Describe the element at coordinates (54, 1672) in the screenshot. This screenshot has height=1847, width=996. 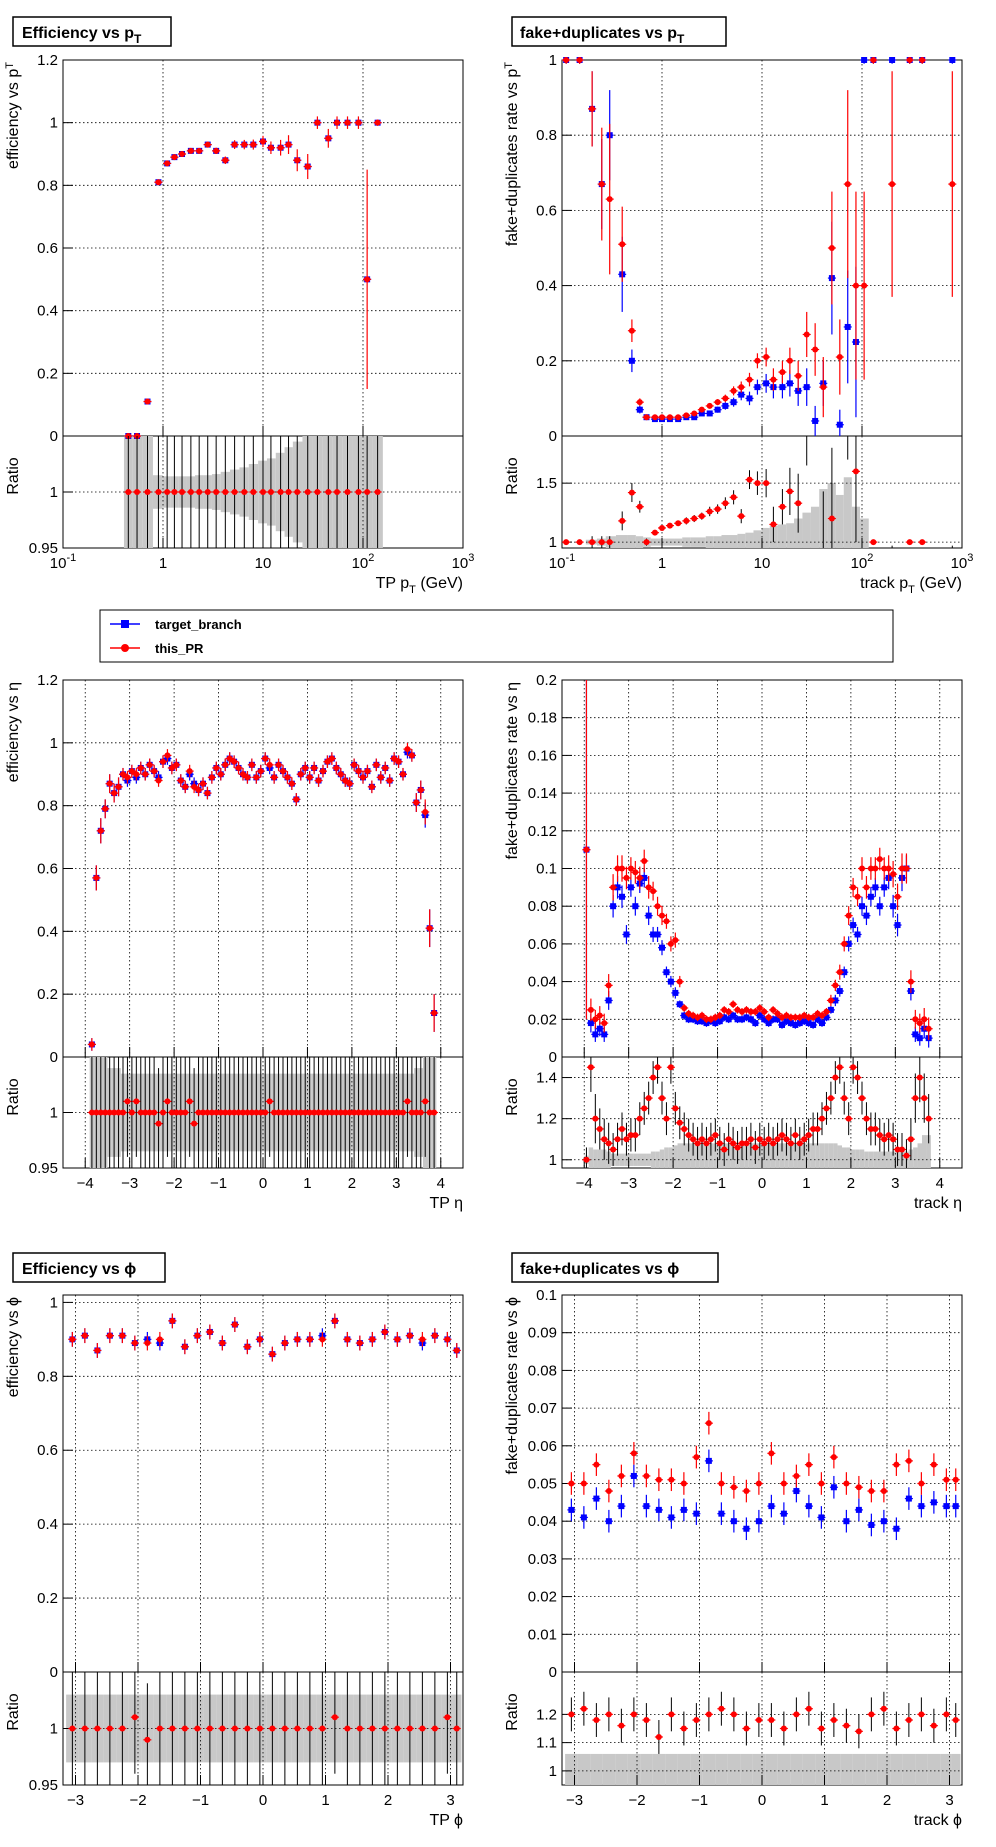
I see `y-tick-label: 0` at that location.